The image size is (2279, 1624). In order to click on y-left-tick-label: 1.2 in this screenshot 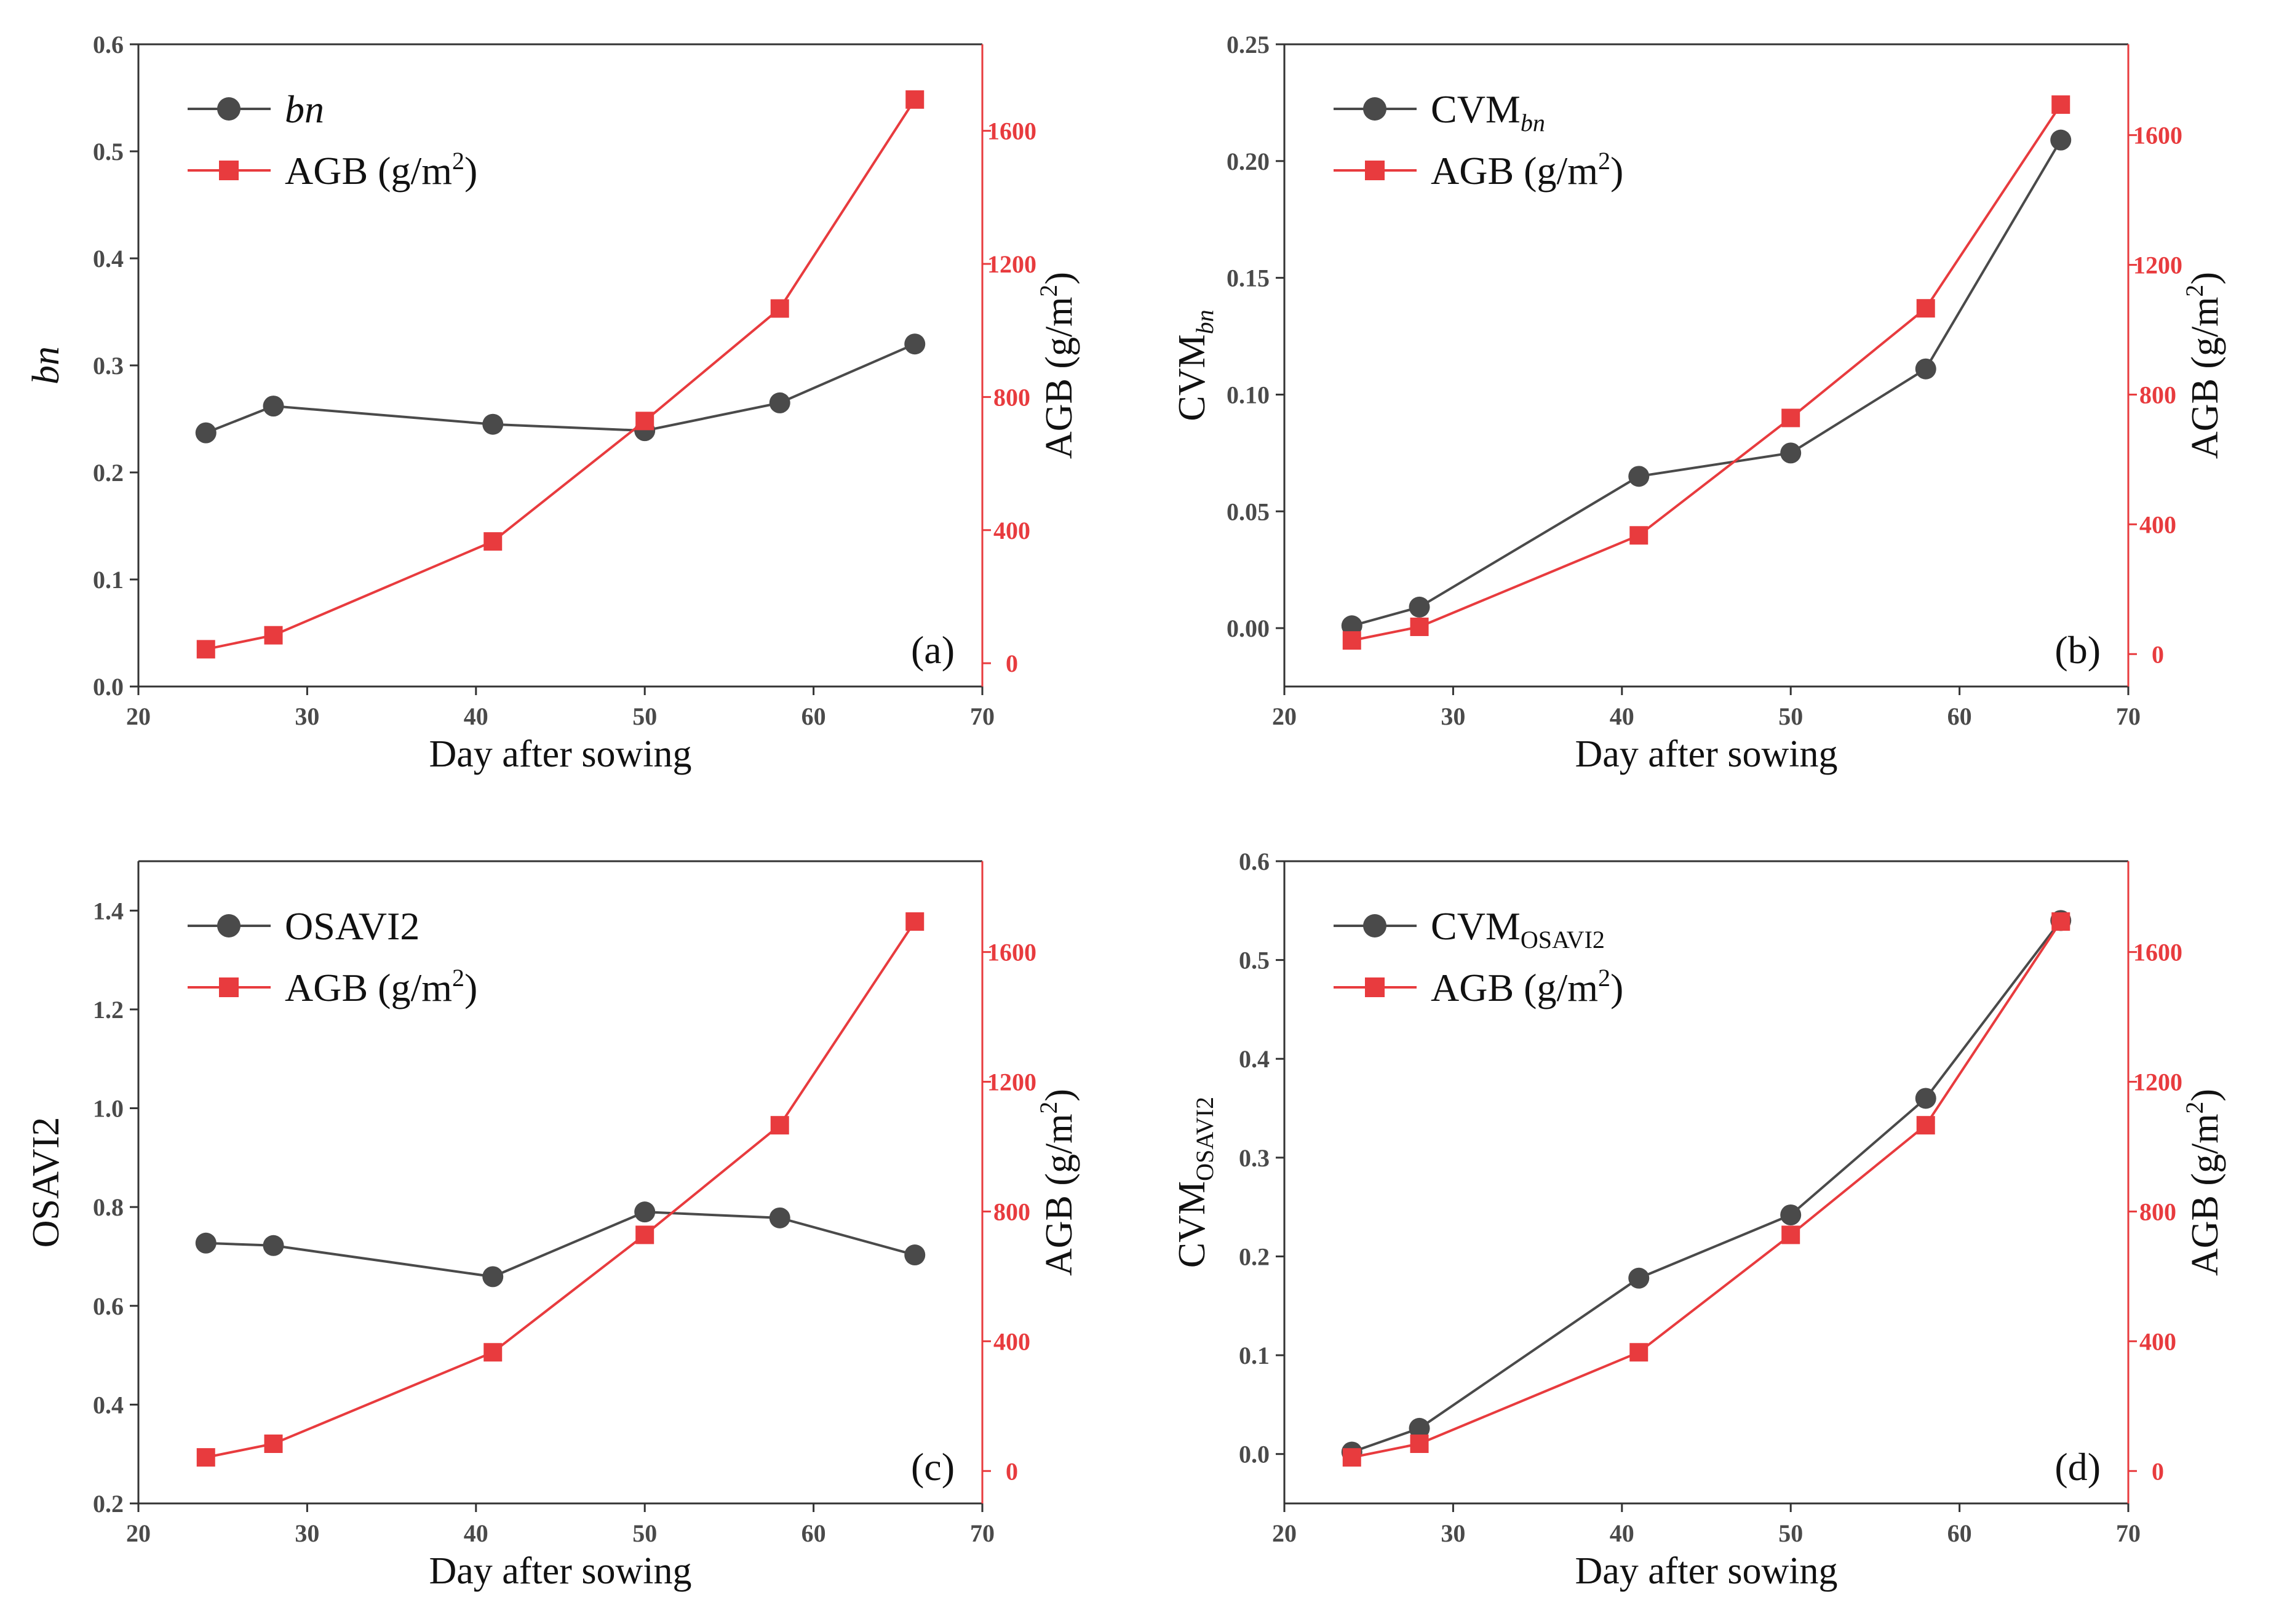, I will do `click(108, 1010)`.